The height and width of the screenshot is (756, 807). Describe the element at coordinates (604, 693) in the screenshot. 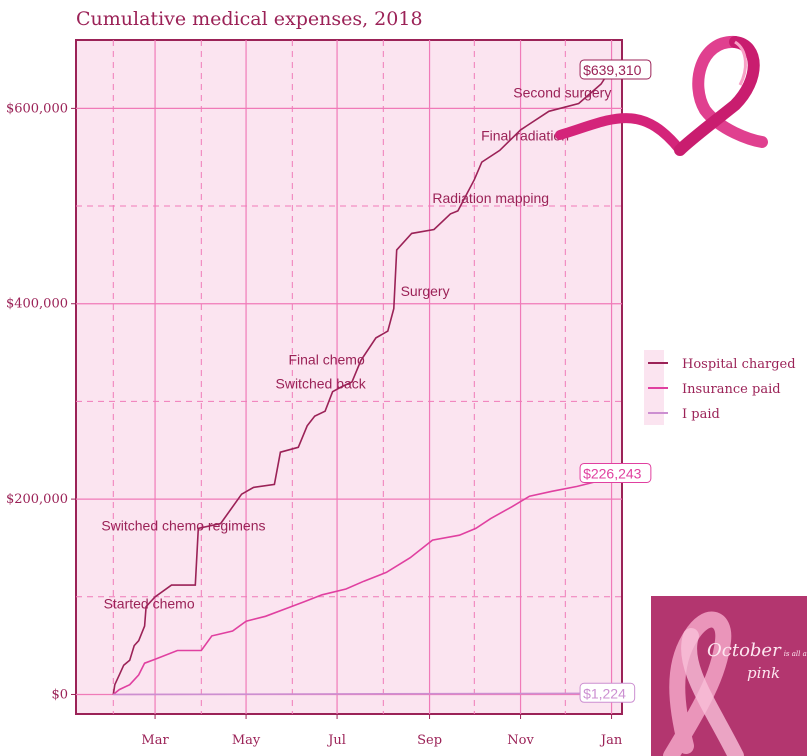

I see `end-label-value: $1,224` at that location.